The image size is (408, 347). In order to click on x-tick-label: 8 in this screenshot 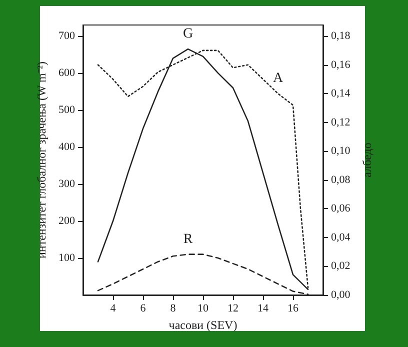, I will do `click(173, 308)`.